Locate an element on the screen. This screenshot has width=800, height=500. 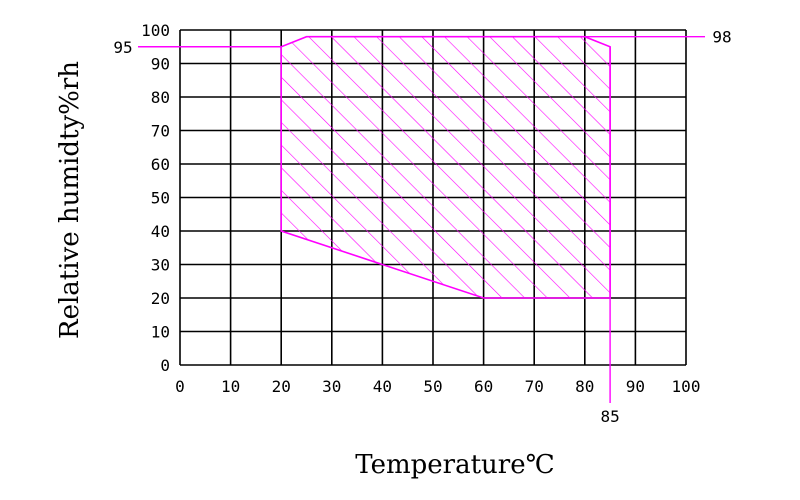
callout-label-98: 98 is located at coordinates (721, 37).